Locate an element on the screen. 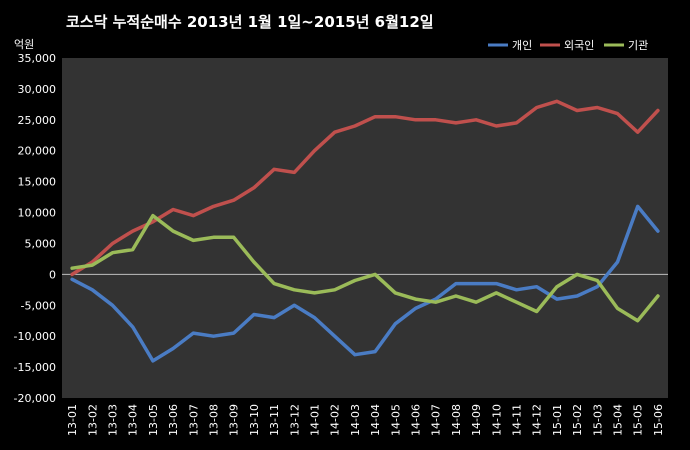 The height and width of the screenshot is (450, 690). x-tick-label: 14-08 is located at coordinates (456, 420).